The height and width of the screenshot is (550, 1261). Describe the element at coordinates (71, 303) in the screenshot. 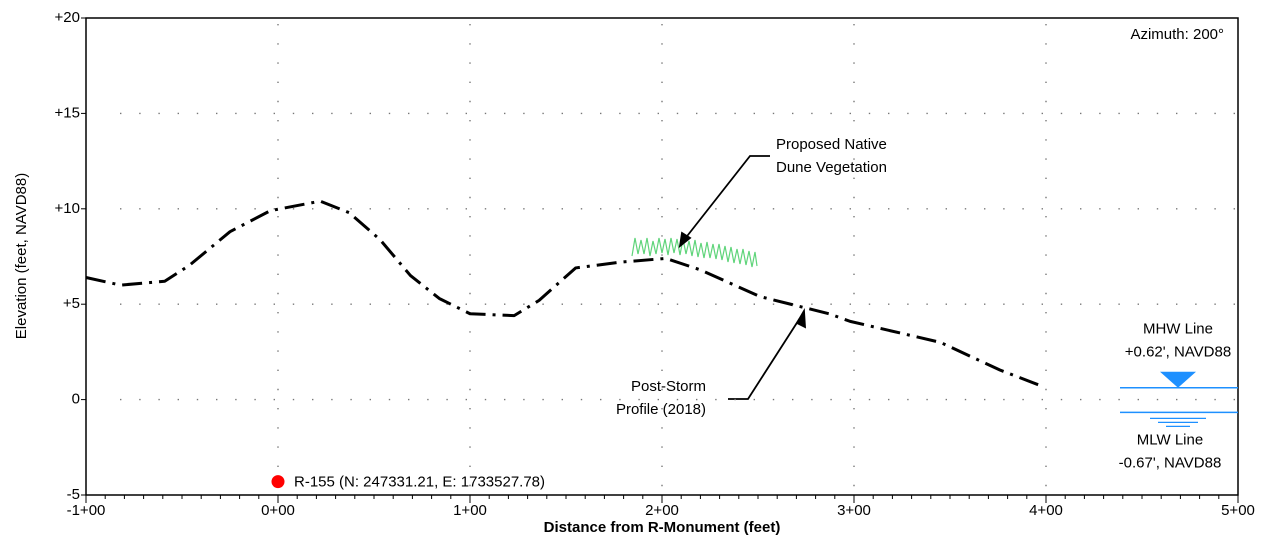

I see `y-tick-label: +5` at that location.